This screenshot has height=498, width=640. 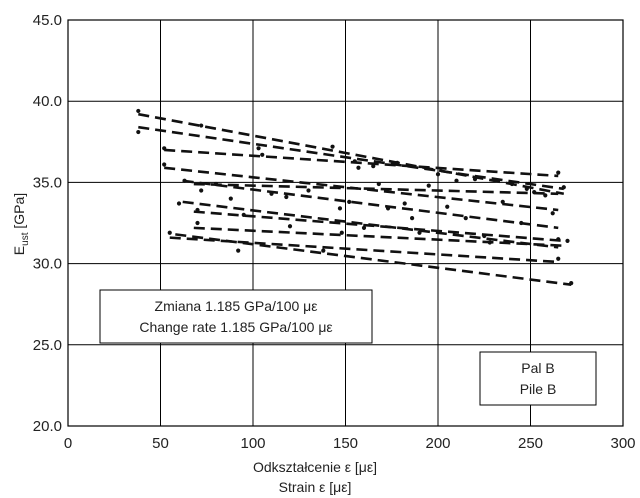 I want to click on y-tick-label: 25.0, so click(x=47, y=345).